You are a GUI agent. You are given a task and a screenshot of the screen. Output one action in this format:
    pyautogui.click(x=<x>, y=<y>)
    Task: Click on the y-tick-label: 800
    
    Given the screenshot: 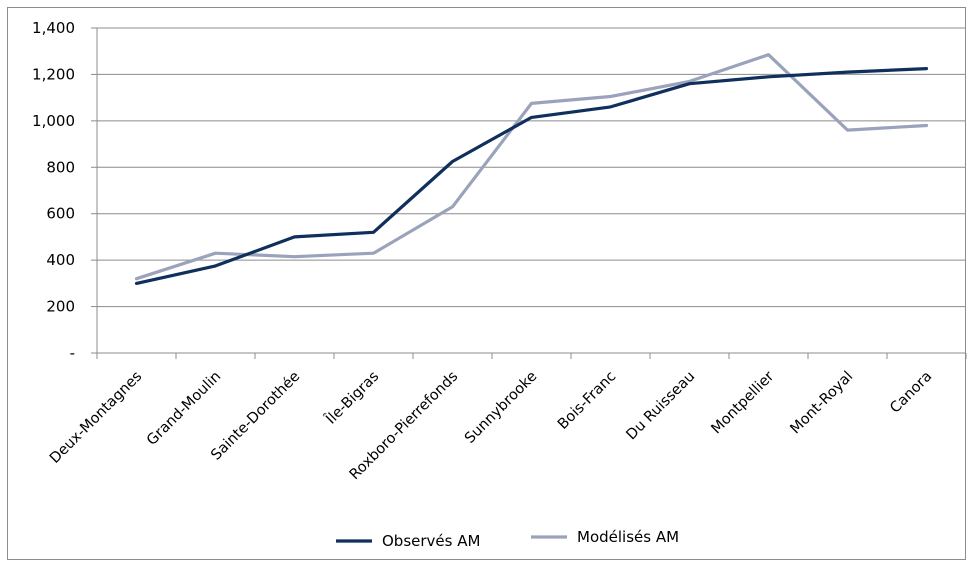 What is the action you would take?
    pyautogui.click(x=60, y=167)
    